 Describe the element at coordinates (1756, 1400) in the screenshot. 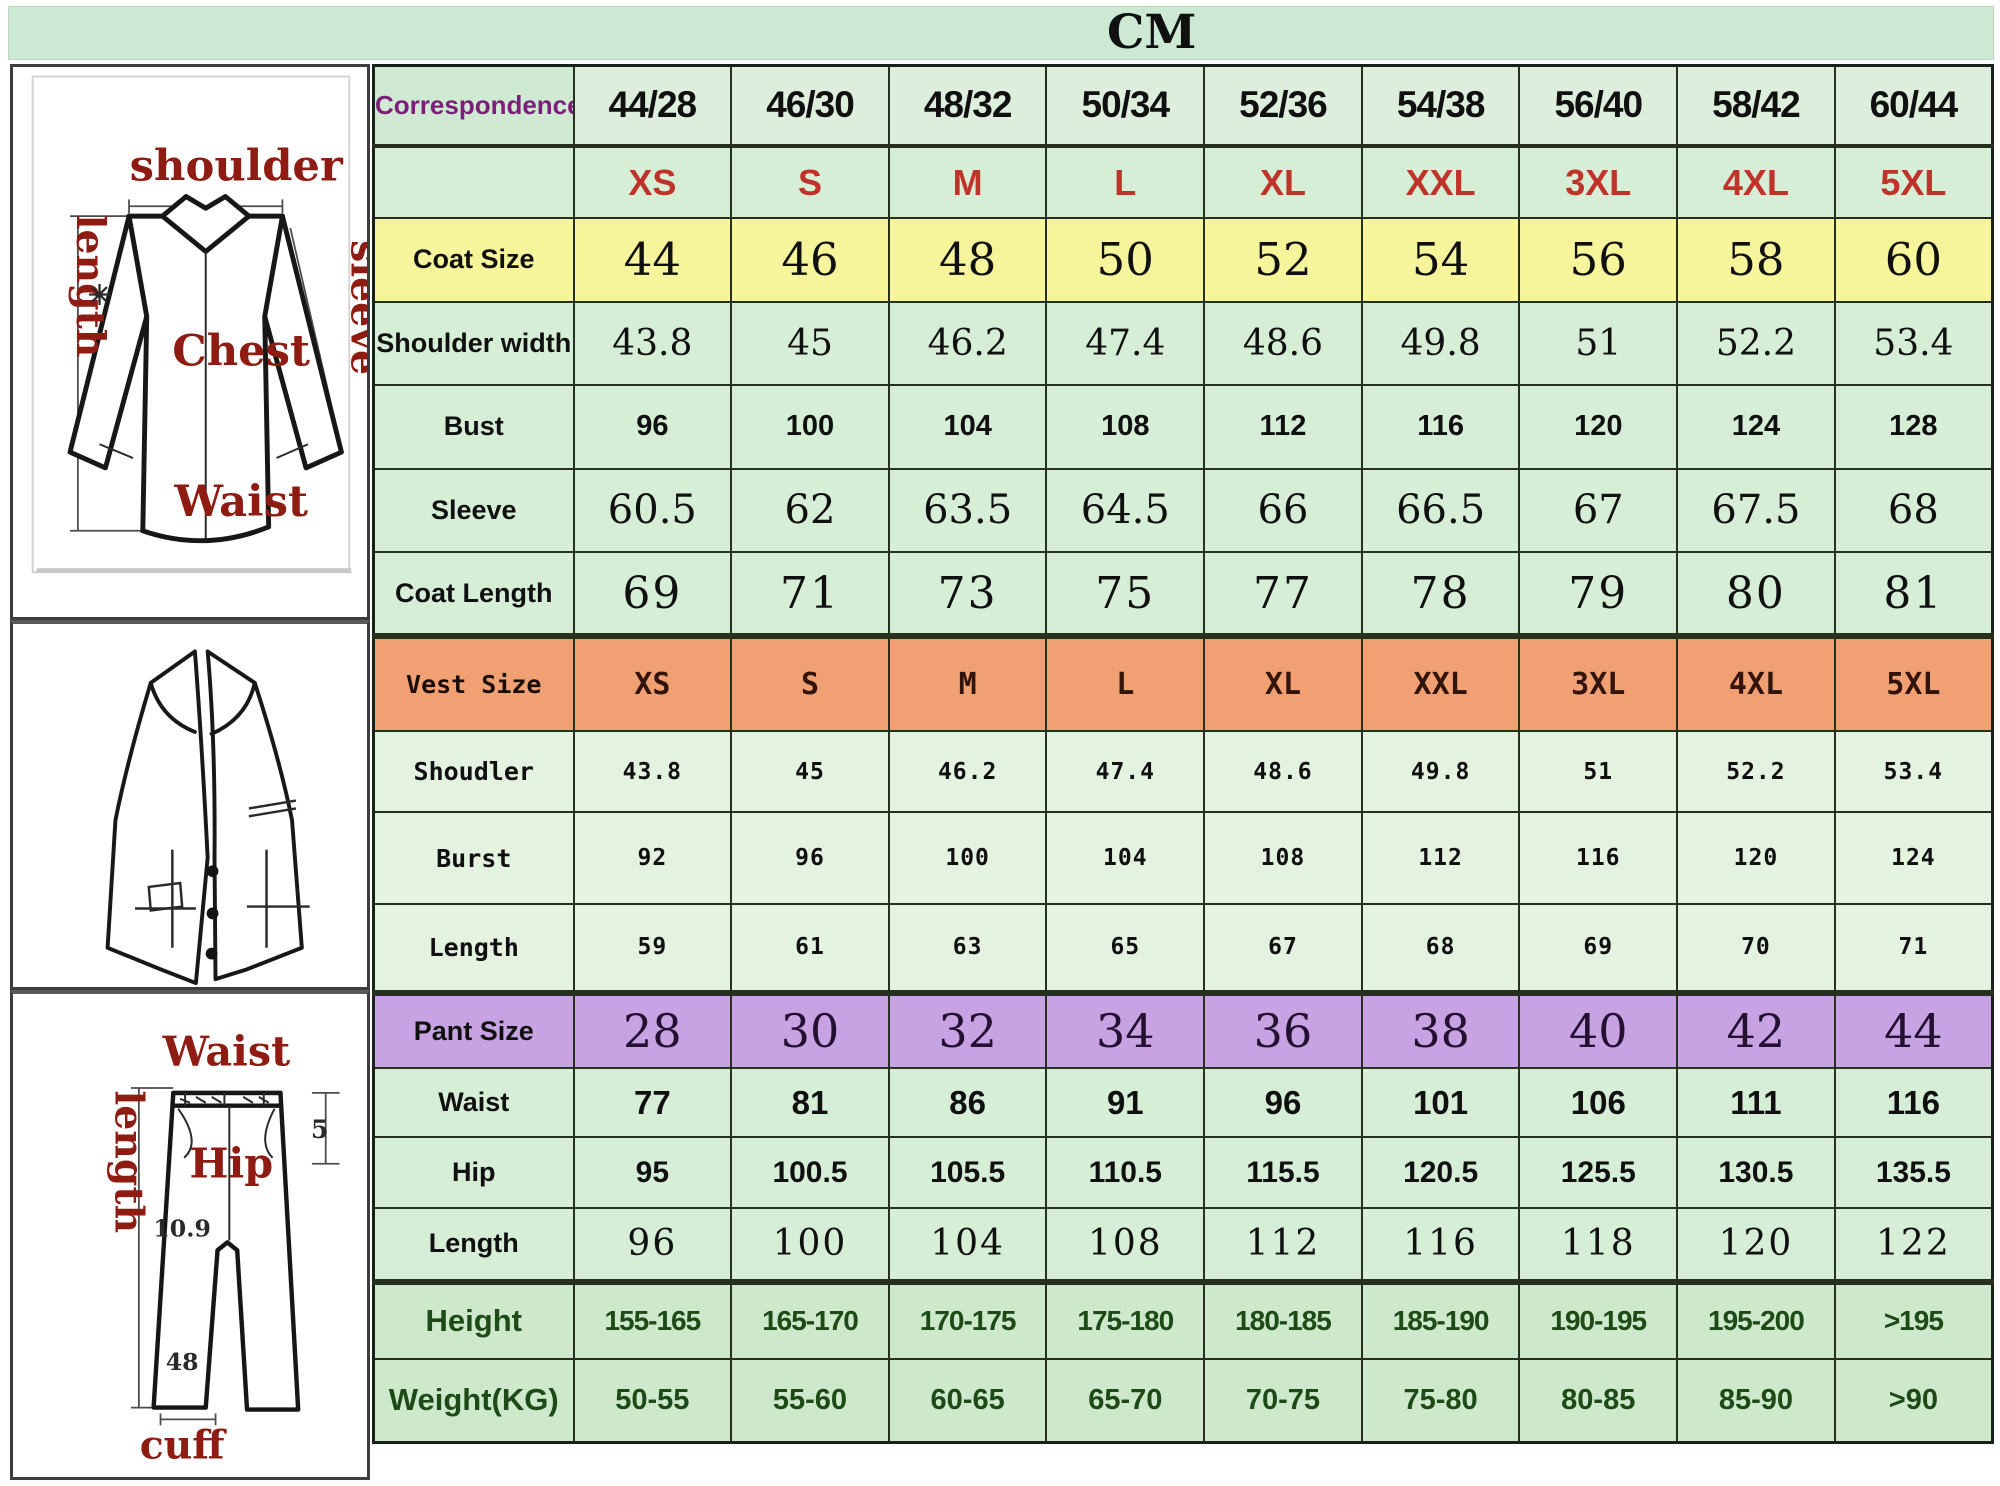

I see `cell-weight-7: 85-90` at that location.